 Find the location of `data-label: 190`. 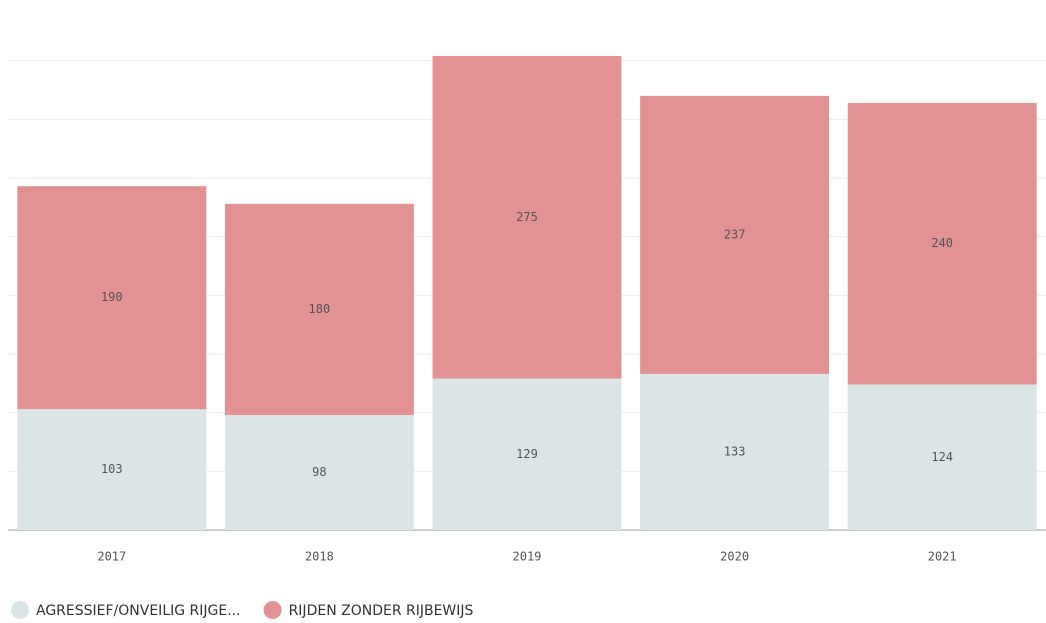

data-label: 190 is located at coordinates (112, 297).